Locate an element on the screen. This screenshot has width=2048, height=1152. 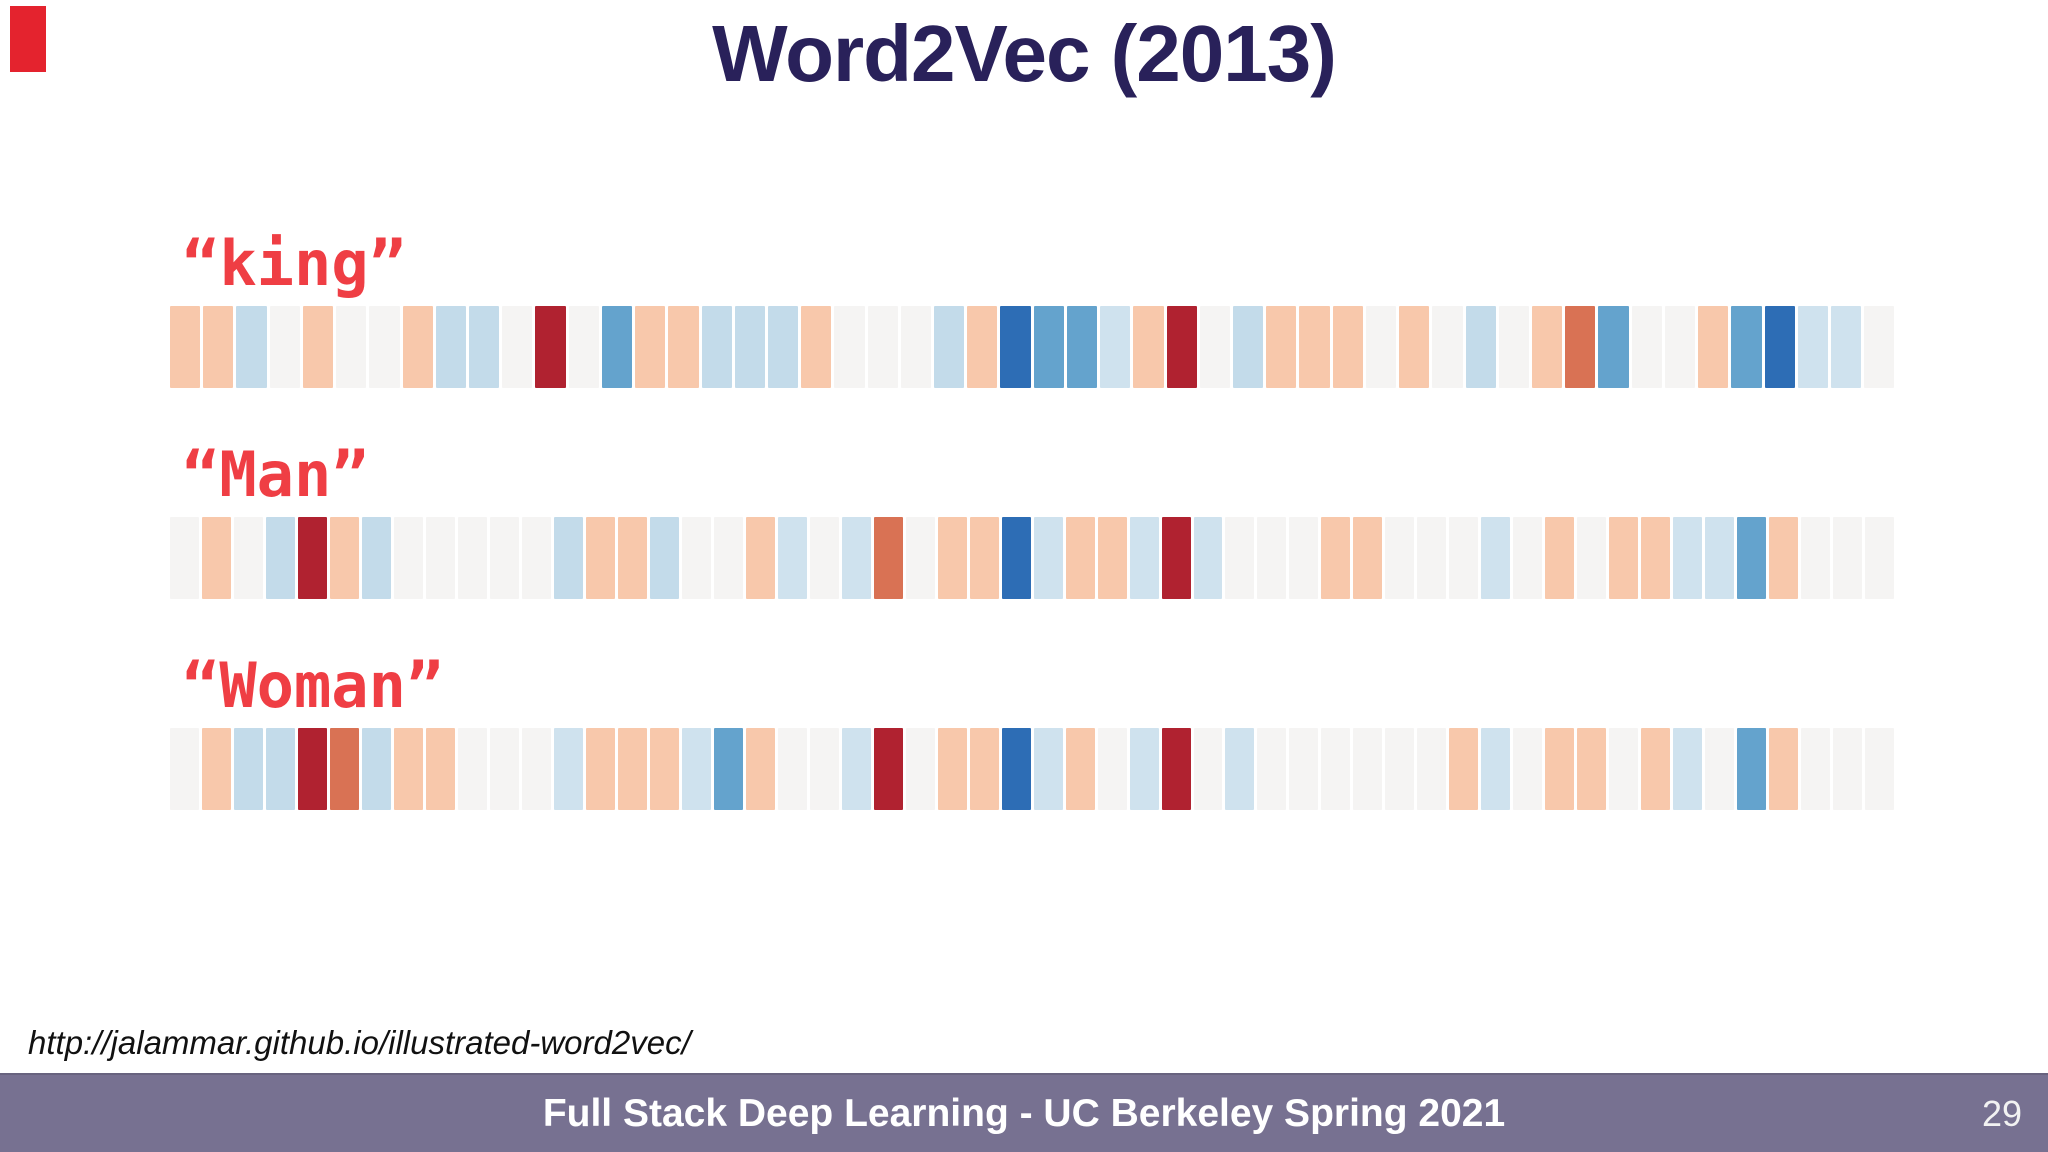
red-accent-block is located at coordinates (28, 39).